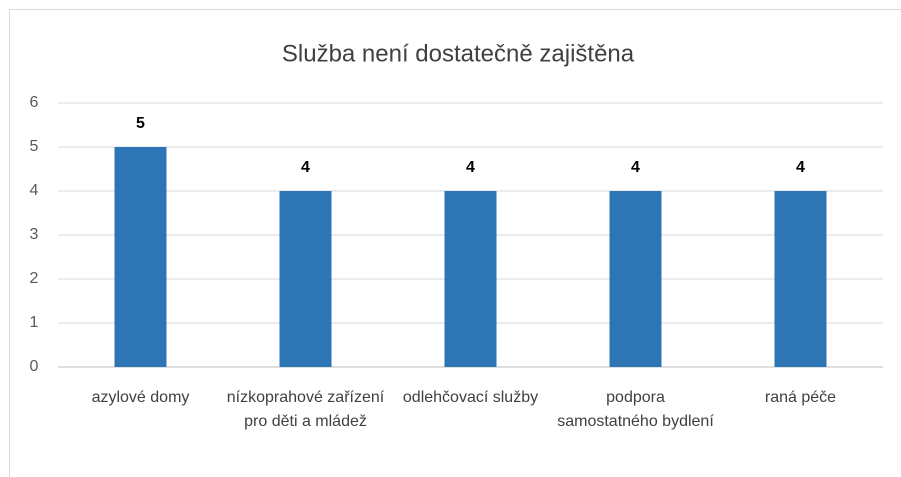  Describe the element at coordinates (34, 234) in the screenshot. I see `y-tick-label: 3` at that location.